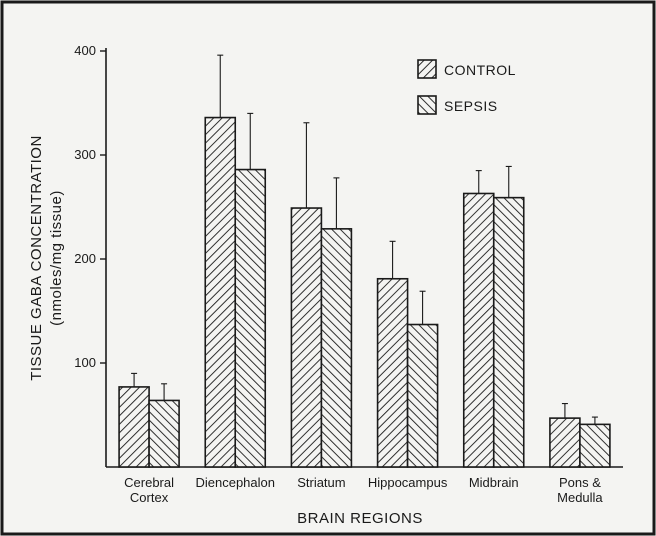 This screenshot has width=656, height=536. I want to click on y-tick-label-1: 200, so click(85, 258).